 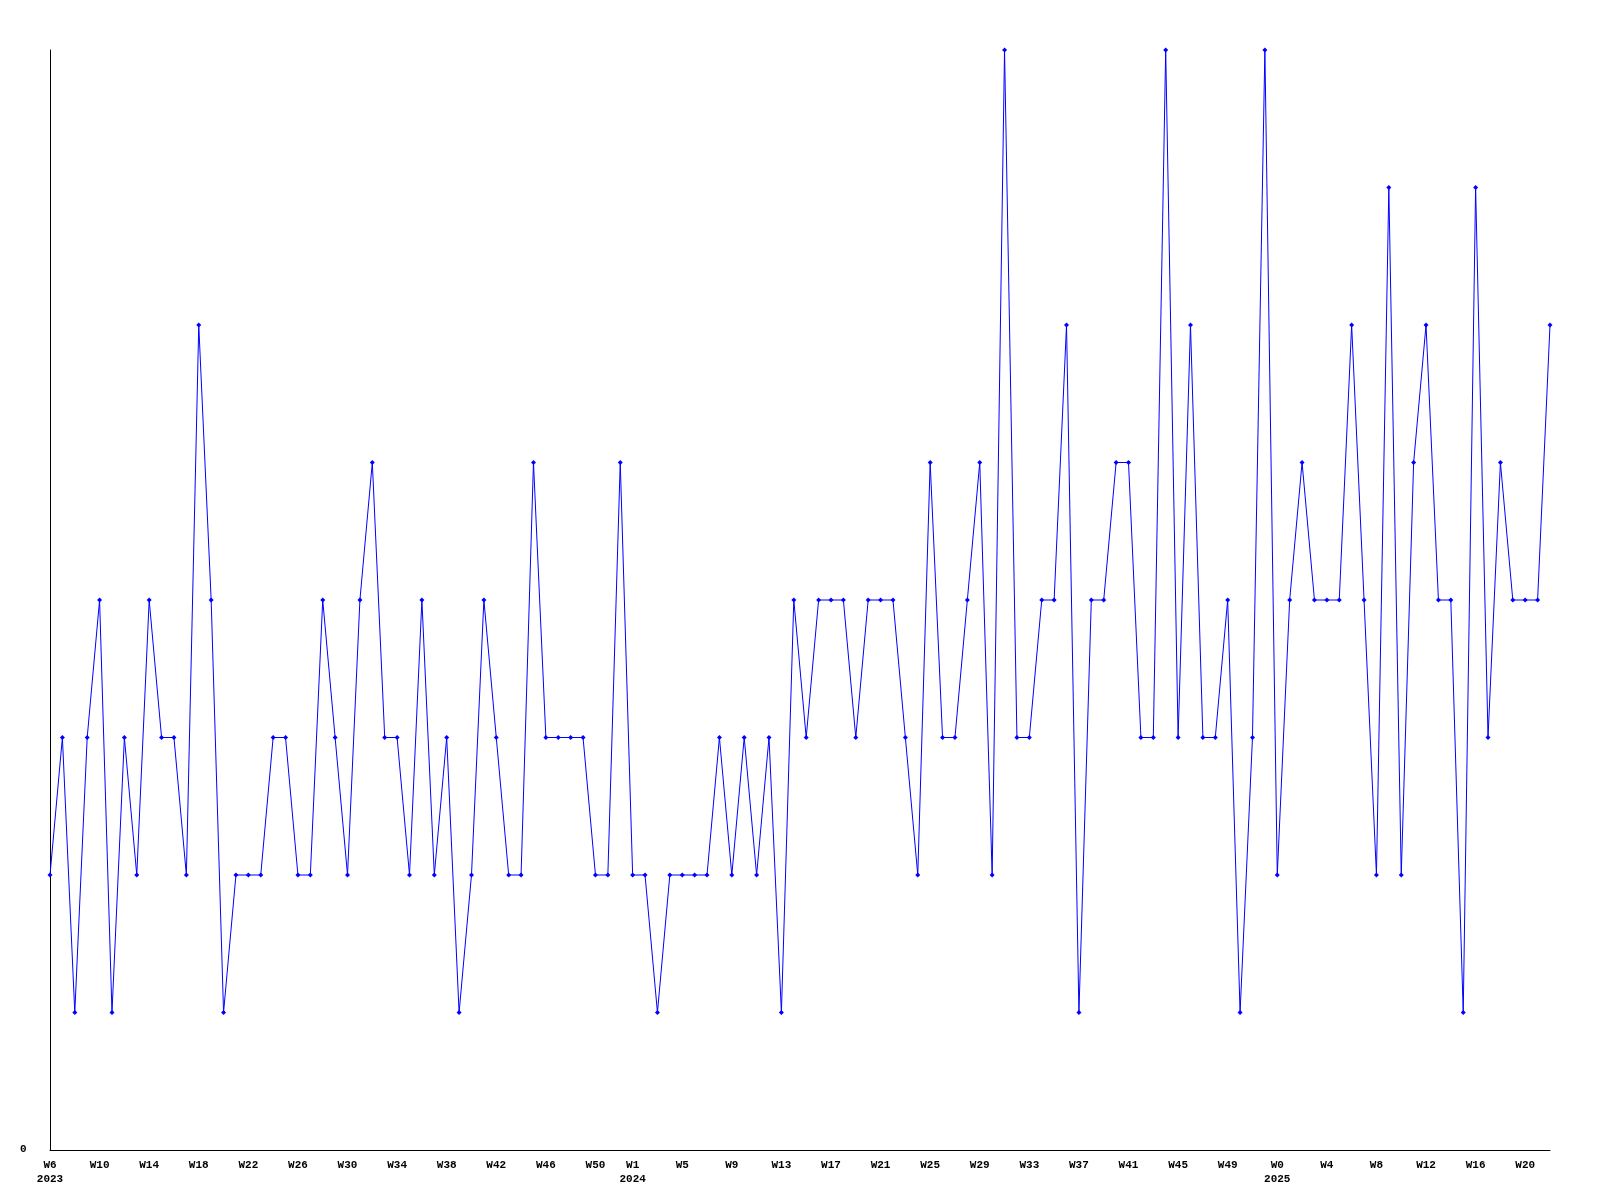 What do you see at coordinates (880, 1165) in the screenshot?
I see `x-tick-label: W21` at bounding box center [880, 1165].